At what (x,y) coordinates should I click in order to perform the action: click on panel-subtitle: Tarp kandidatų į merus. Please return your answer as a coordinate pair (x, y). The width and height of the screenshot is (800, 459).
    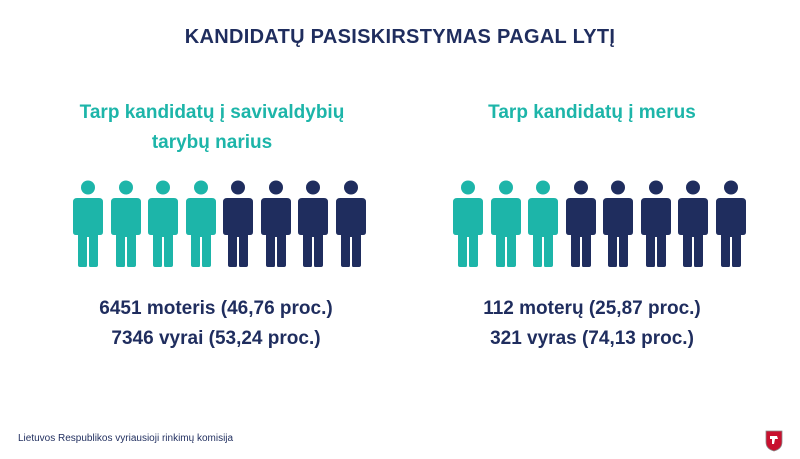
    Looking at the image, I should click on (592, 113).